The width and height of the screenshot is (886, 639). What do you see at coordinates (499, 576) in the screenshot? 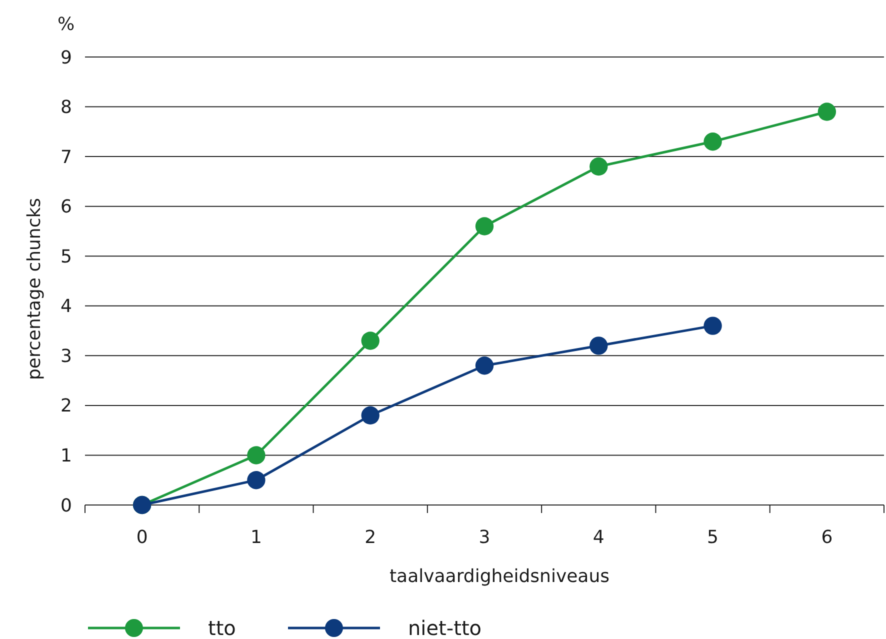
I see `x-axis-title: taalvaardigheidsniveaus` at bounding box center [499, 576].